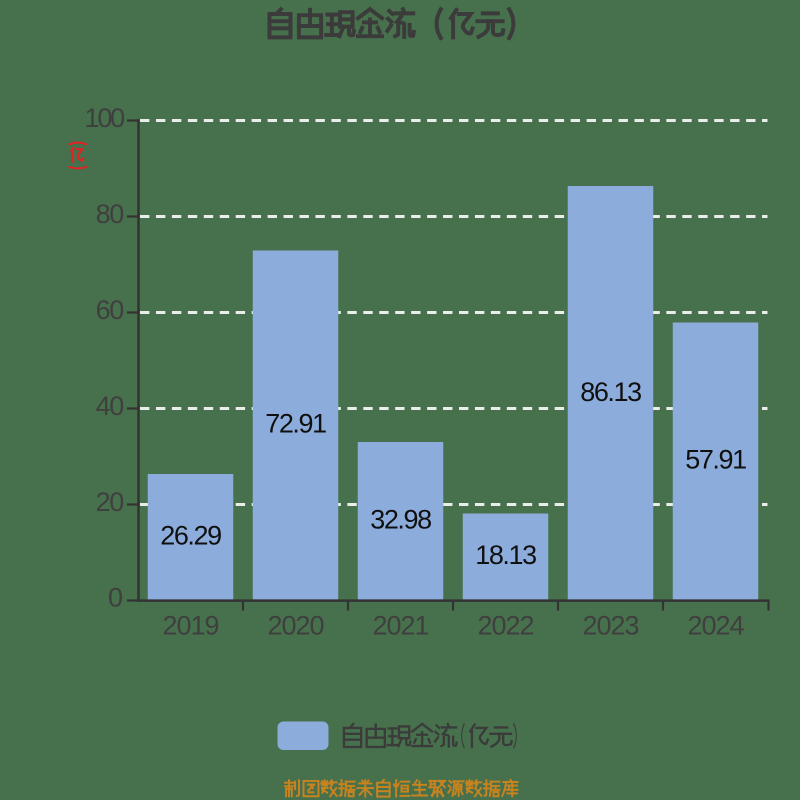 This screenshot has height=800, width=800. Describe the element at coordinates (295, 424) in the screenshot. I see `svg-text: 72.91` at that location.